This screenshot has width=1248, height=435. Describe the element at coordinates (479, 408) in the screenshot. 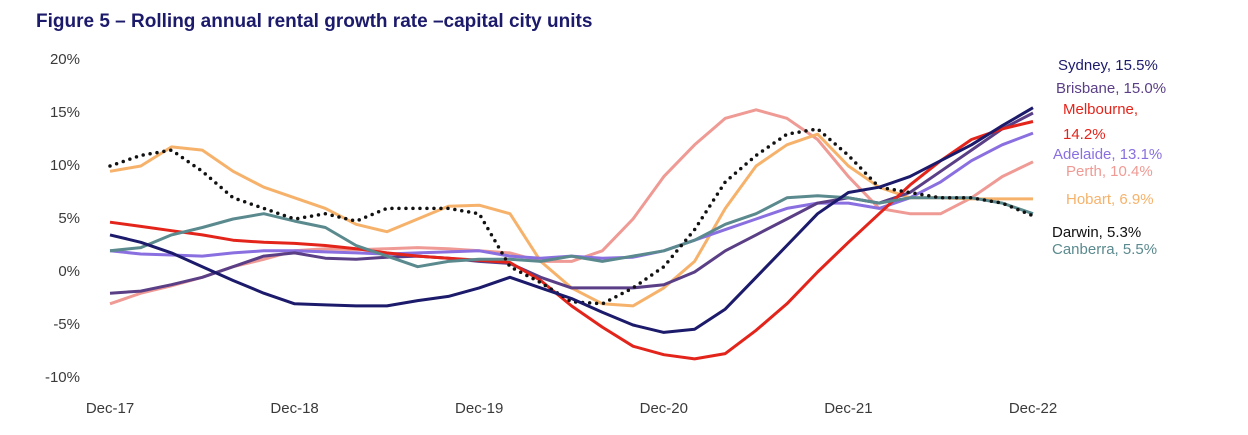

I see `x-tick-label: Dec-19` at that location.